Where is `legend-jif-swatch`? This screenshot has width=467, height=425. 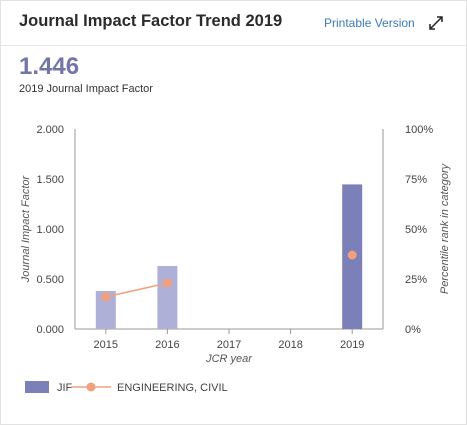 legend-jif-swatch is located at coordinates (37, 387).